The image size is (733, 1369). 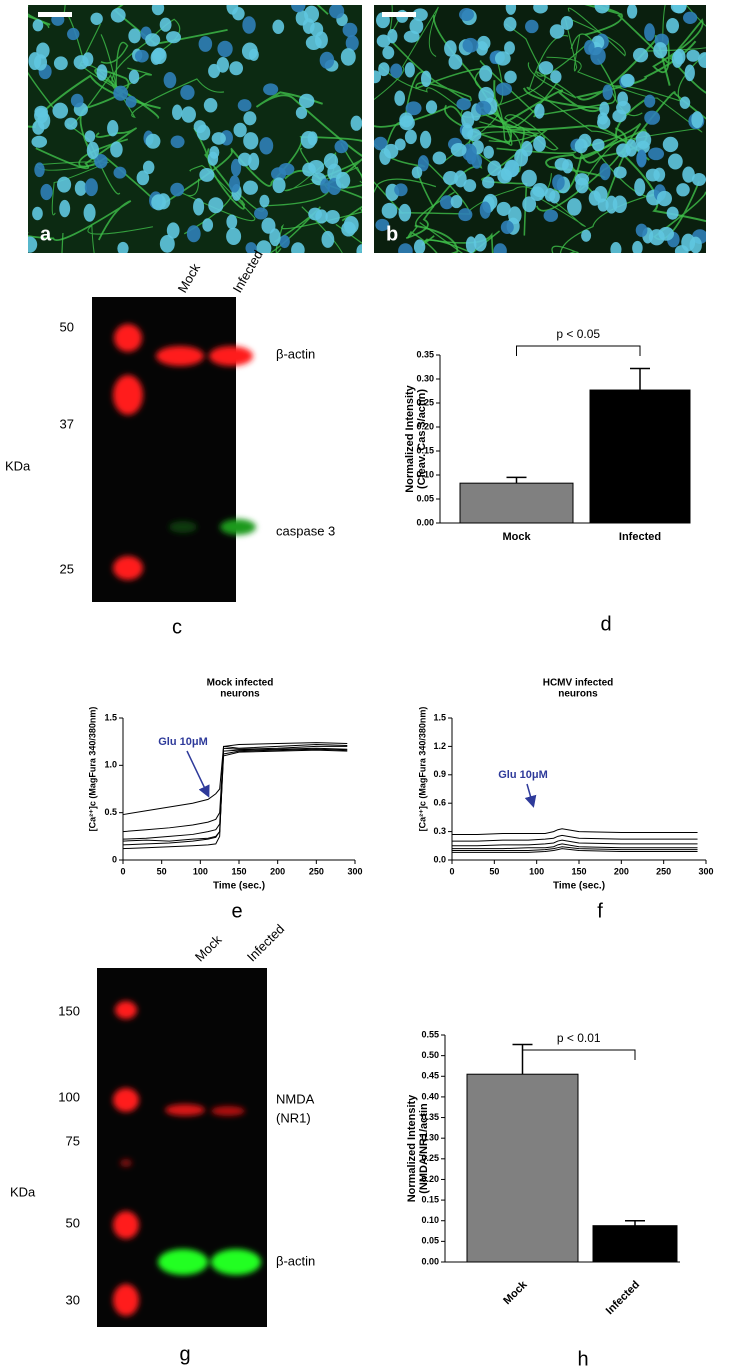 What do you see at coordinates (430, 1158) in the screenshot?
I see `y-tick-label: 0.25` at bounding box center [430, 1158].